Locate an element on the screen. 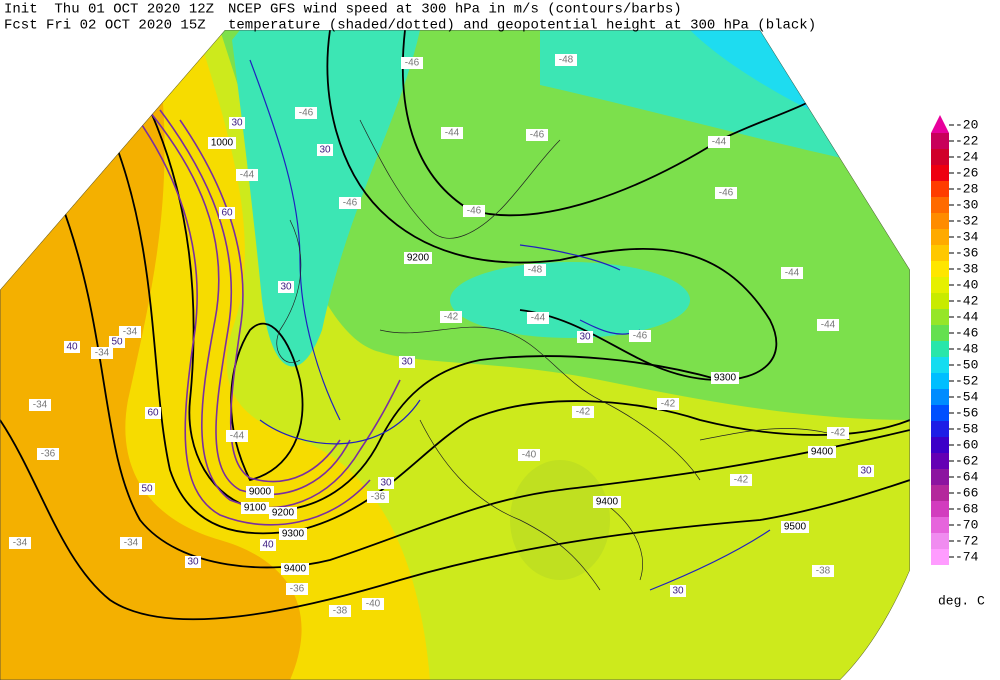 Image resolution: width=1000 pixels, height=680 pixels. temperature-label: -40 is located at coordinates (529, 455).